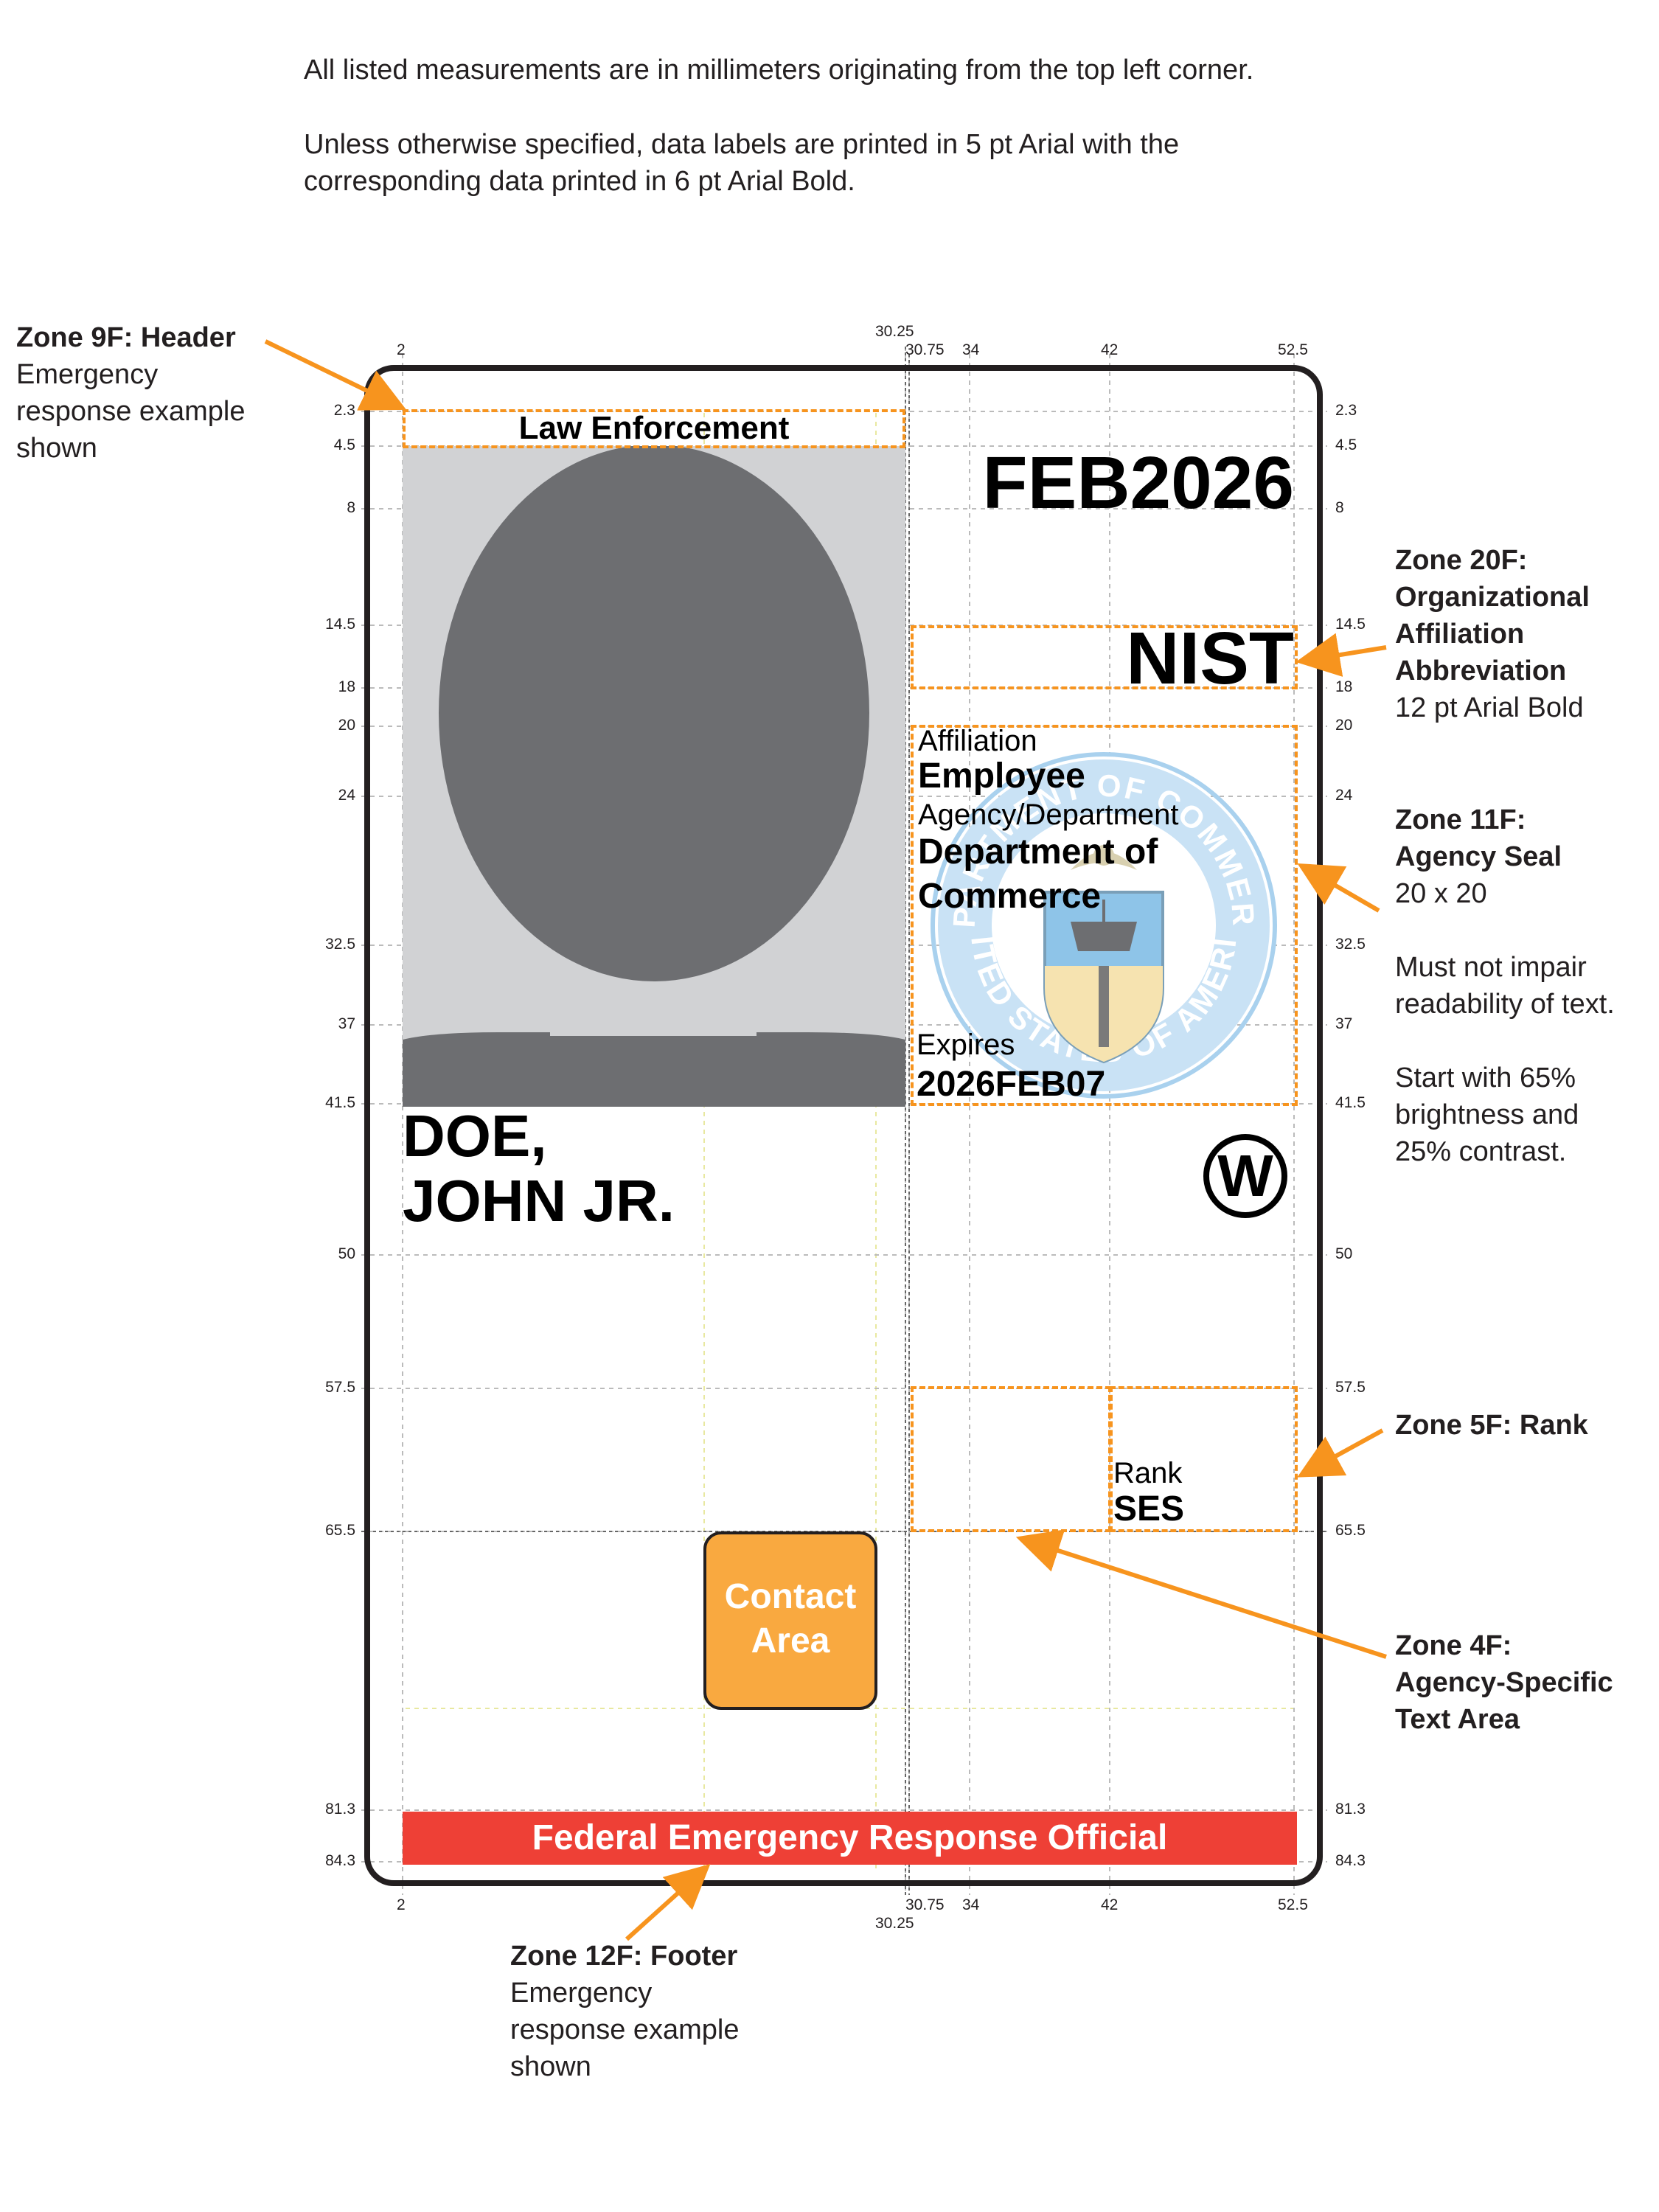 This screenshot has height=2212, width=1659. What do you see at coordinates (346, 1023) in the screenshot?
I see `tick-left-37: 37` at bounding box center [346, 1023].